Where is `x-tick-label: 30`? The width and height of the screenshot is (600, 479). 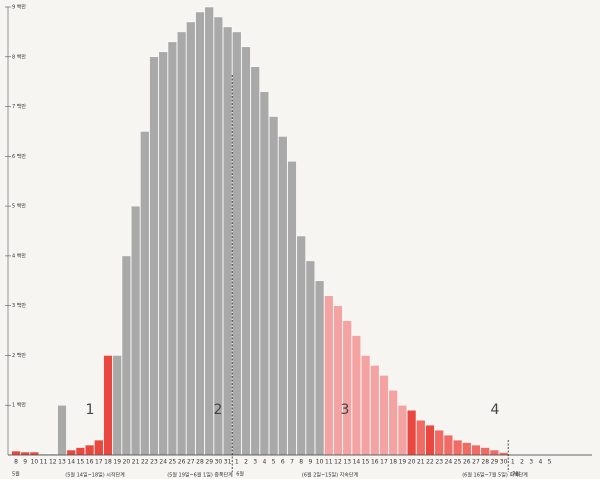 x-tick-label: 30 is located at coordinates (219, 462).